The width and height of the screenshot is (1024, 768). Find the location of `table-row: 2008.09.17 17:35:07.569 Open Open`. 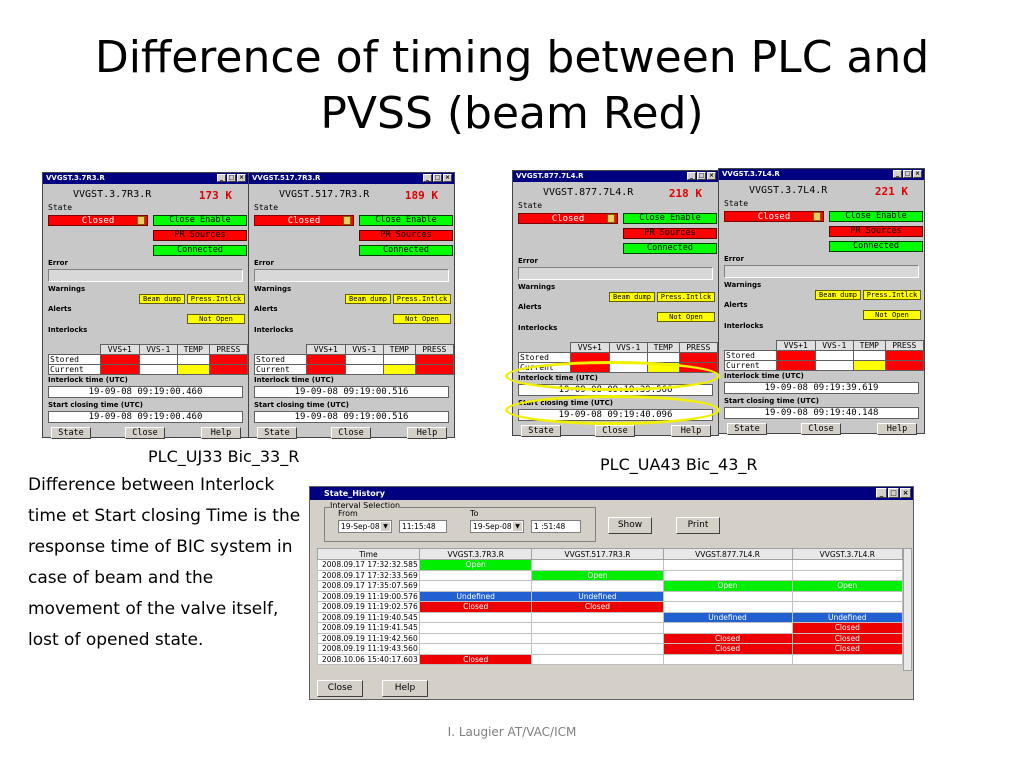

table-row: 2008.09.17 17:35:07.569 Open Open is located at coordinates (610, 586).